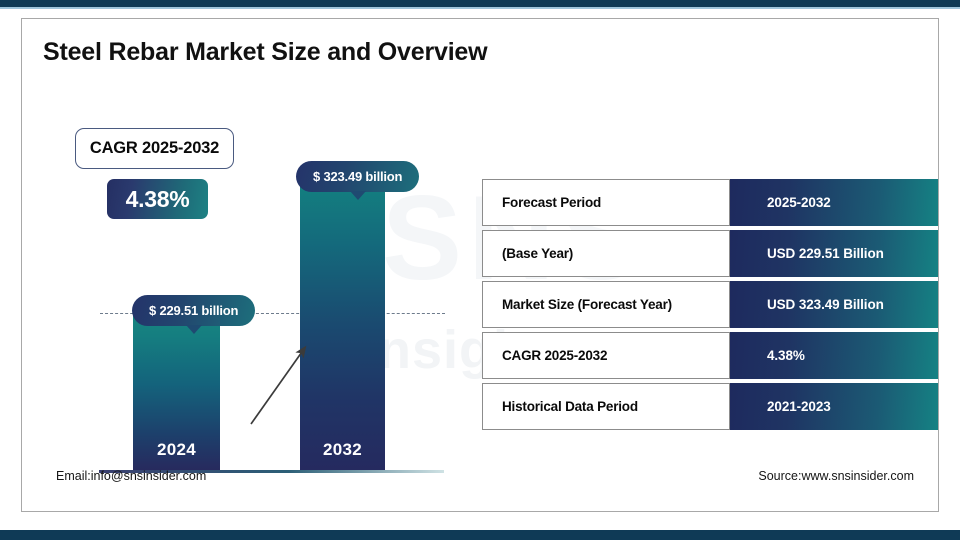  I want to click on table-value-label: USD 323.49 Billion, so click(825, 304).